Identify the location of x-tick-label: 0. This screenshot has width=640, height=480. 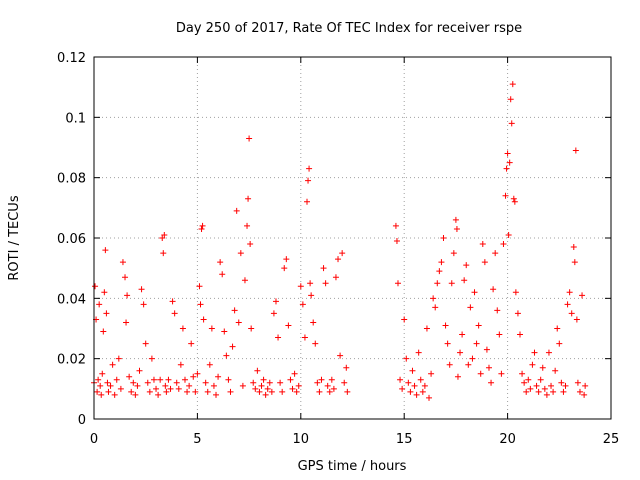
(94, 439).